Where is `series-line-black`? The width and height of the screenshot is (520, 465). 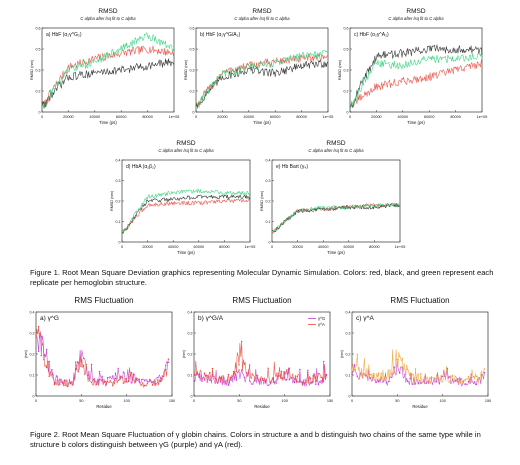 series-line-black is located at coordinates (186, 214).